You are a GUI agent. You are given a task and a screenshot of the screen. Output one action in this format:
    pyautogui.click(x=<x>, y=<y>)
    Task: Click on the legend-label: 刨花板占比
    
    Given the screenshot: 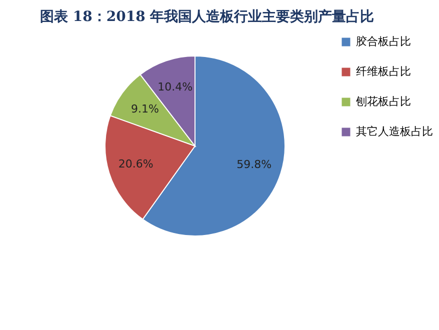 What is the action you would take?
    pyautogui.click(x=383, y=101)
    